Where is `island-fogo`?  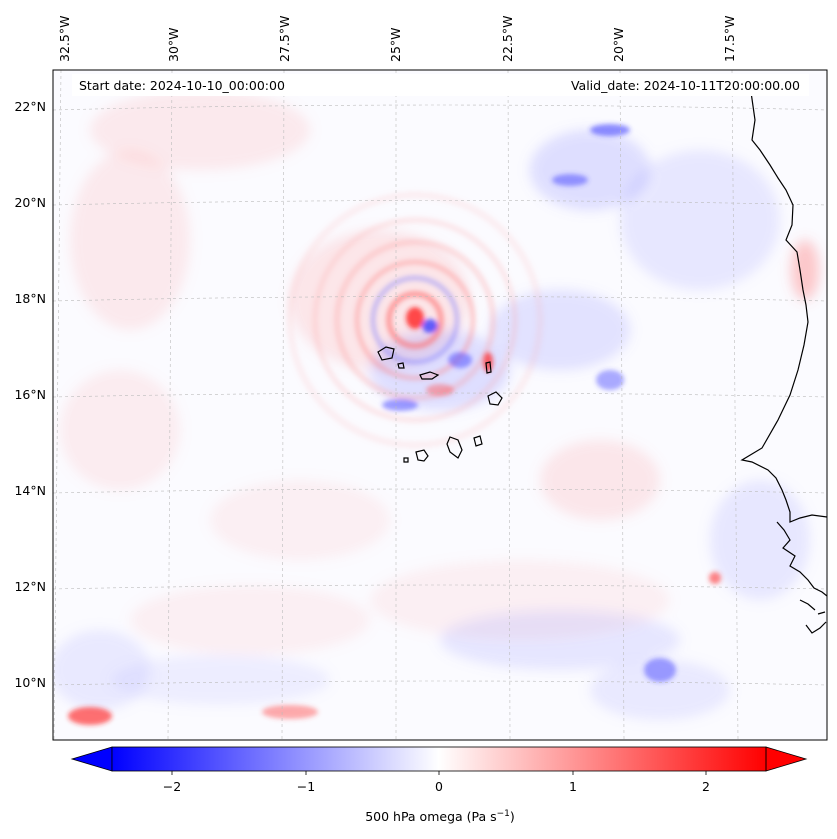 island-fogo is located at coordinates (422, 455).